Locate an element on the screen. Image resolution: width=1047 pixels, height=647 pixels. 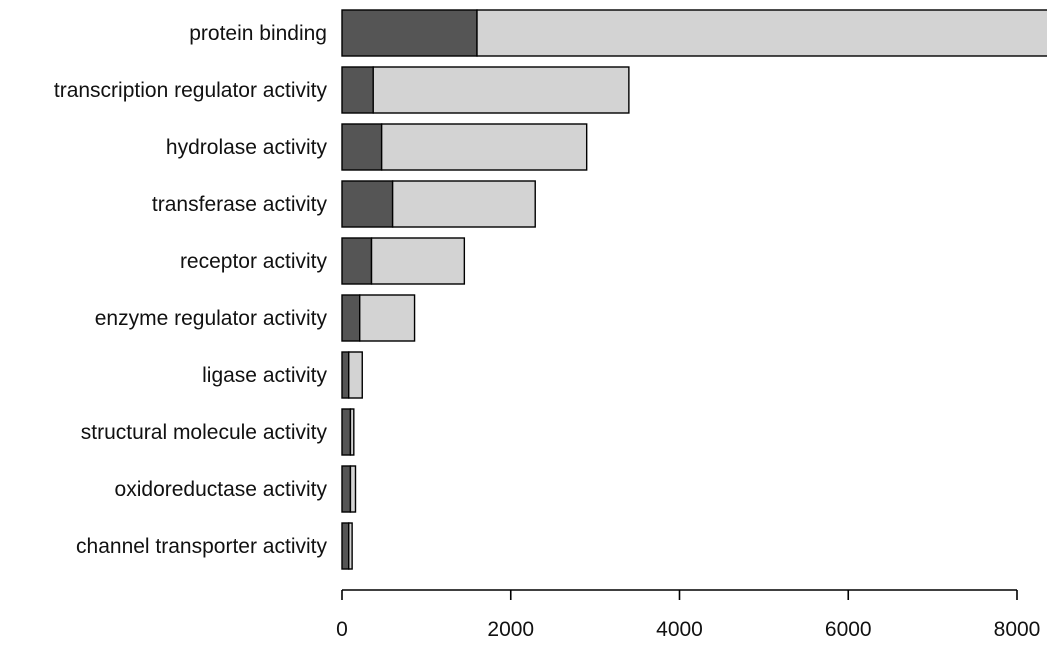
category-label-protein-binding: protein binding is located at coordinates (258, 33).